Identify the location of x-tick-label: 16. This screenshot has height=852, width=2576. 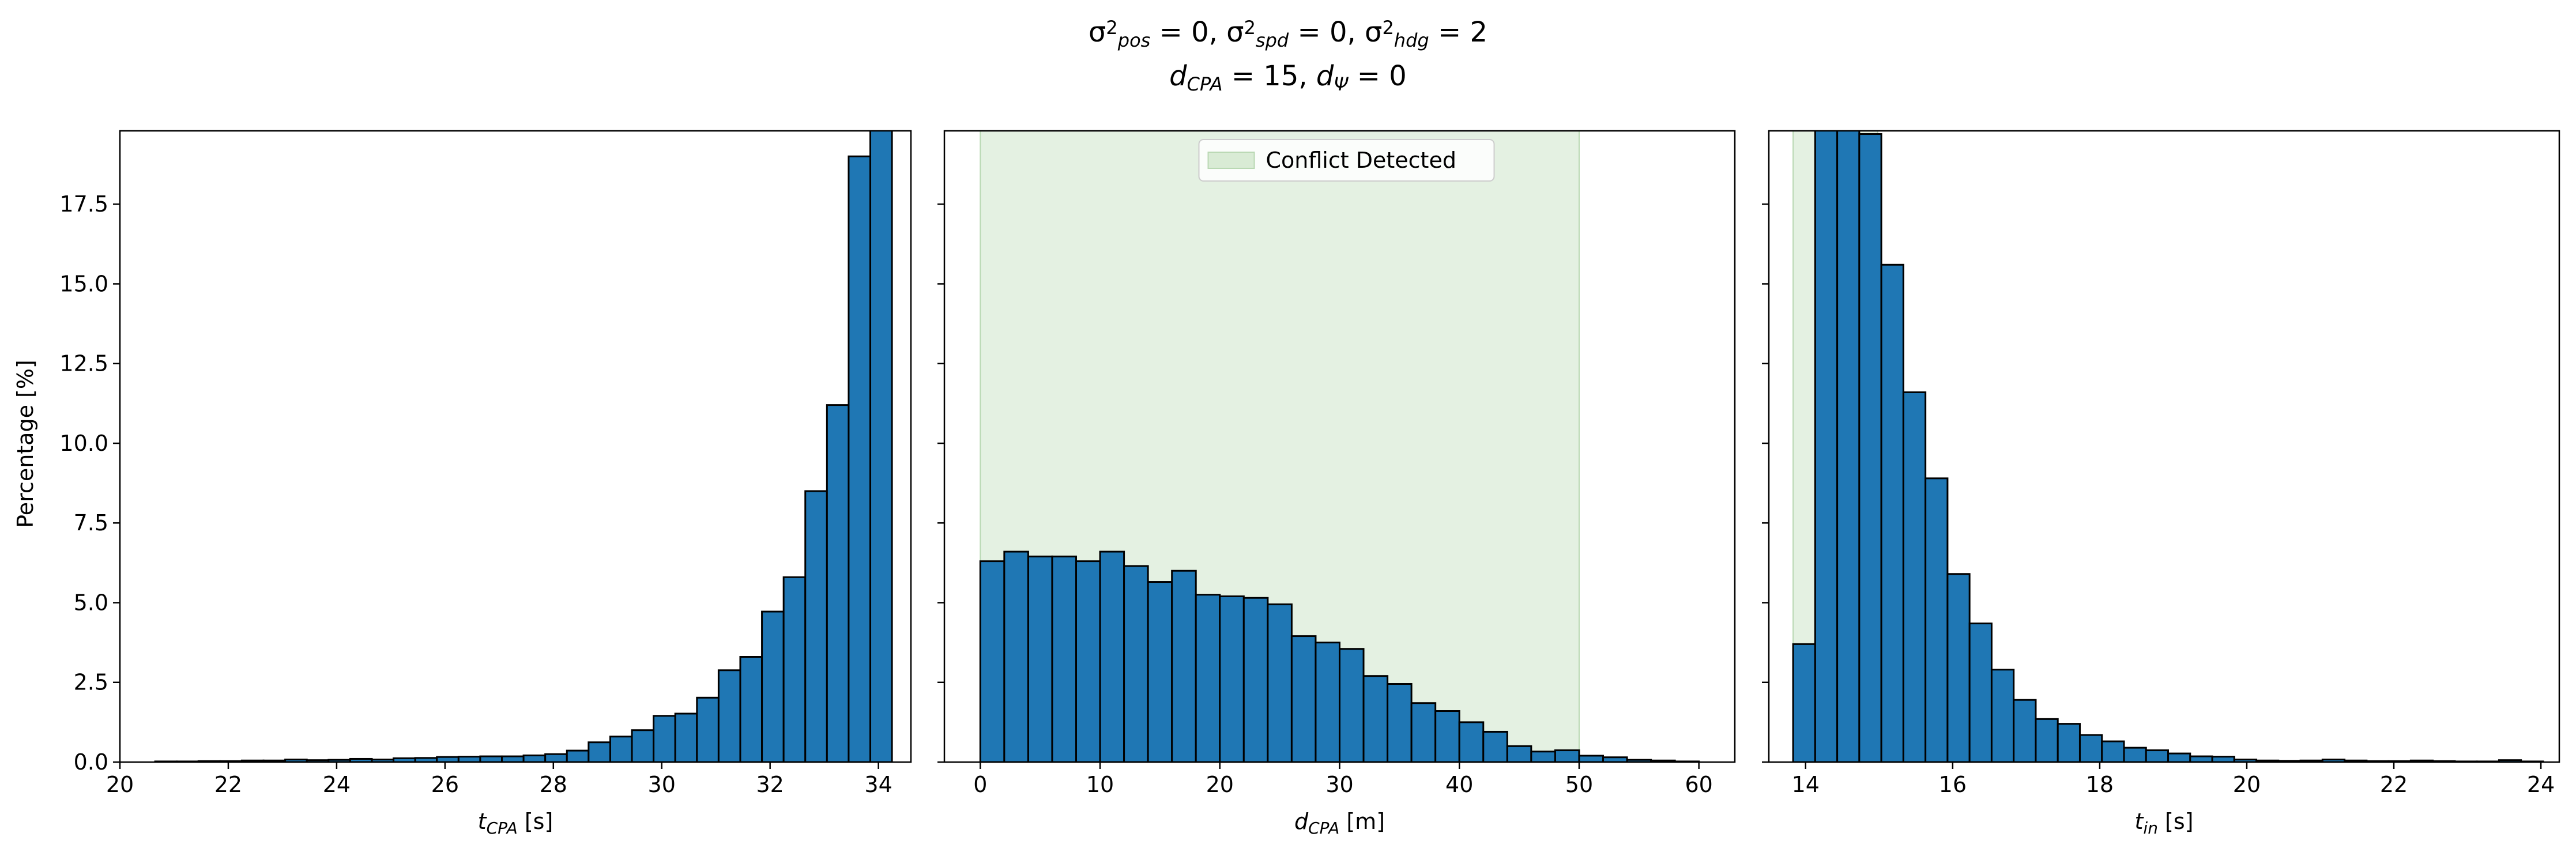
(1953, 784).